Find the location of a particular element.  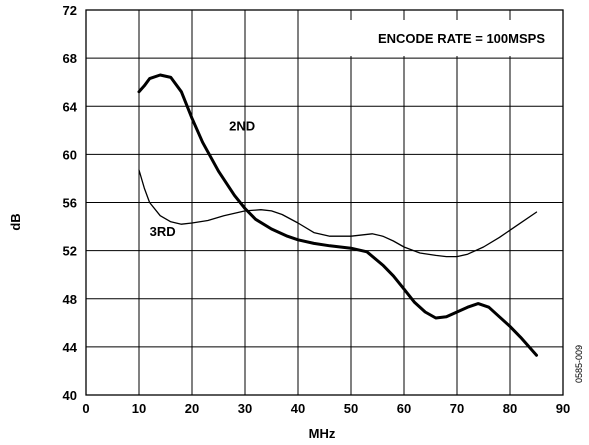

x-tick-label: 20 is located at coordinates (192, 408).